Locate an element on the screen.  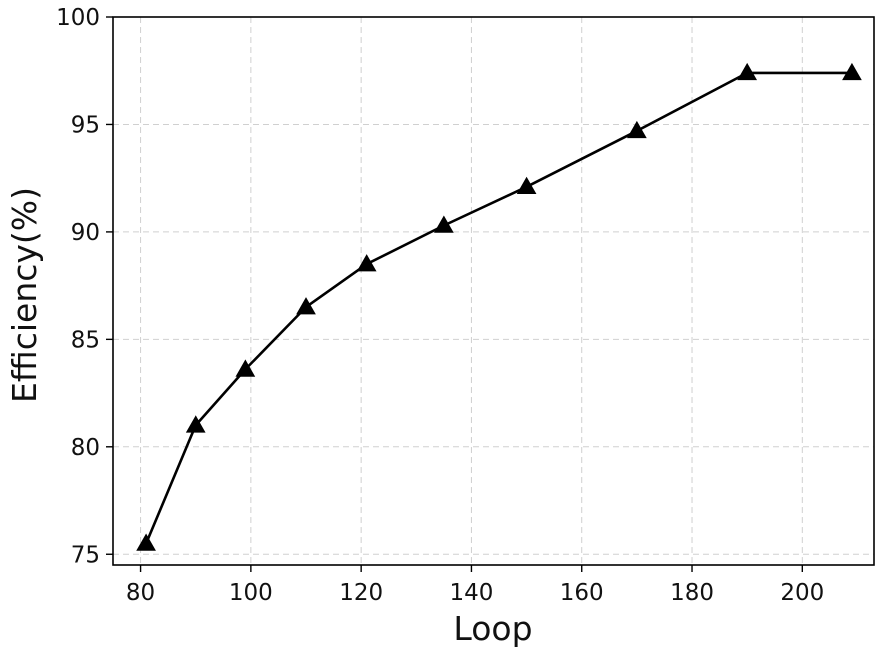
x-tick-label: 140 is located at coordinates (471, 593).